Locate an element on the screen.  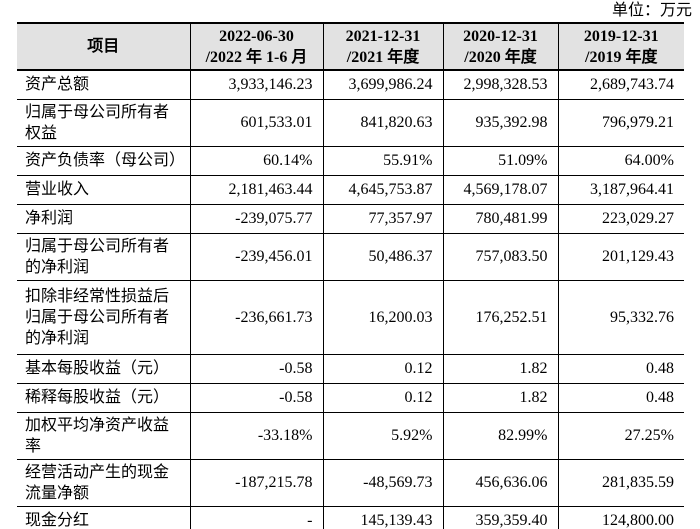
cell-value: 3,699,986.24 is located at coordinates (382, 85).